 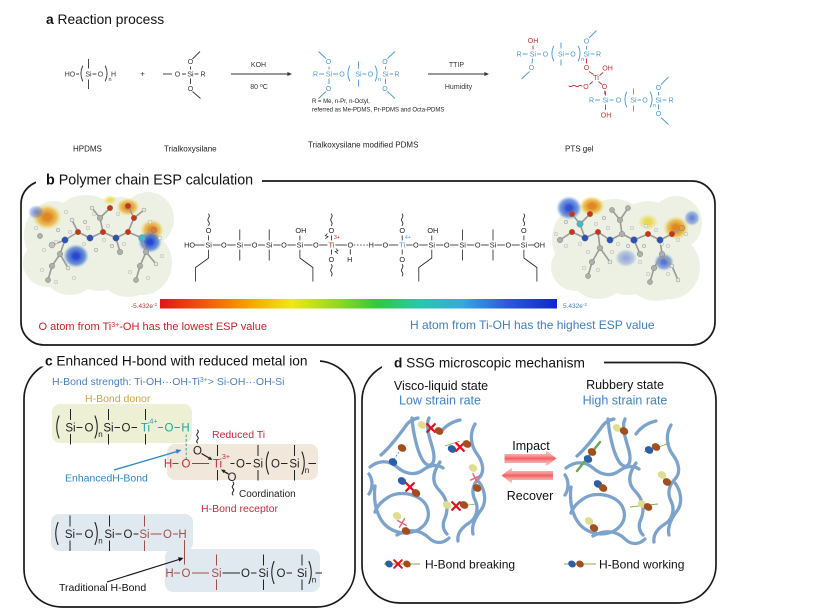 I want to click on svg-text: 5.432e-2, so click(x=575, y=306).